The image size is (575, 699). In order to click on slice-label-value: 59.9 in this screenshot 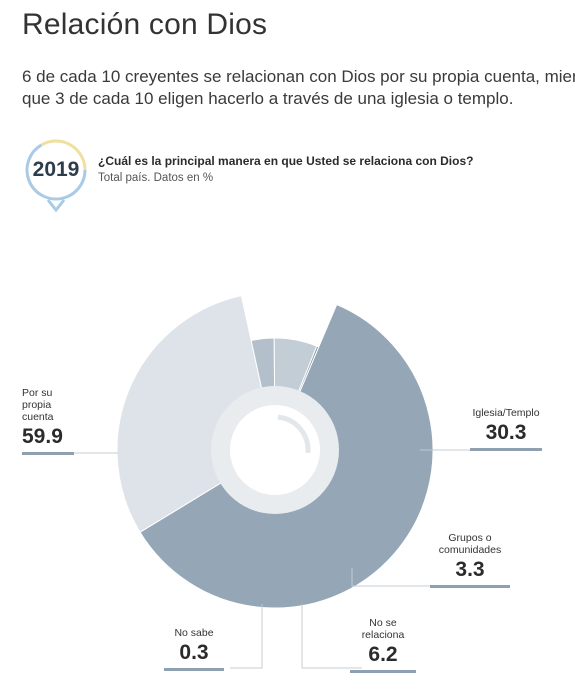, I will do `click(42, 436)`.